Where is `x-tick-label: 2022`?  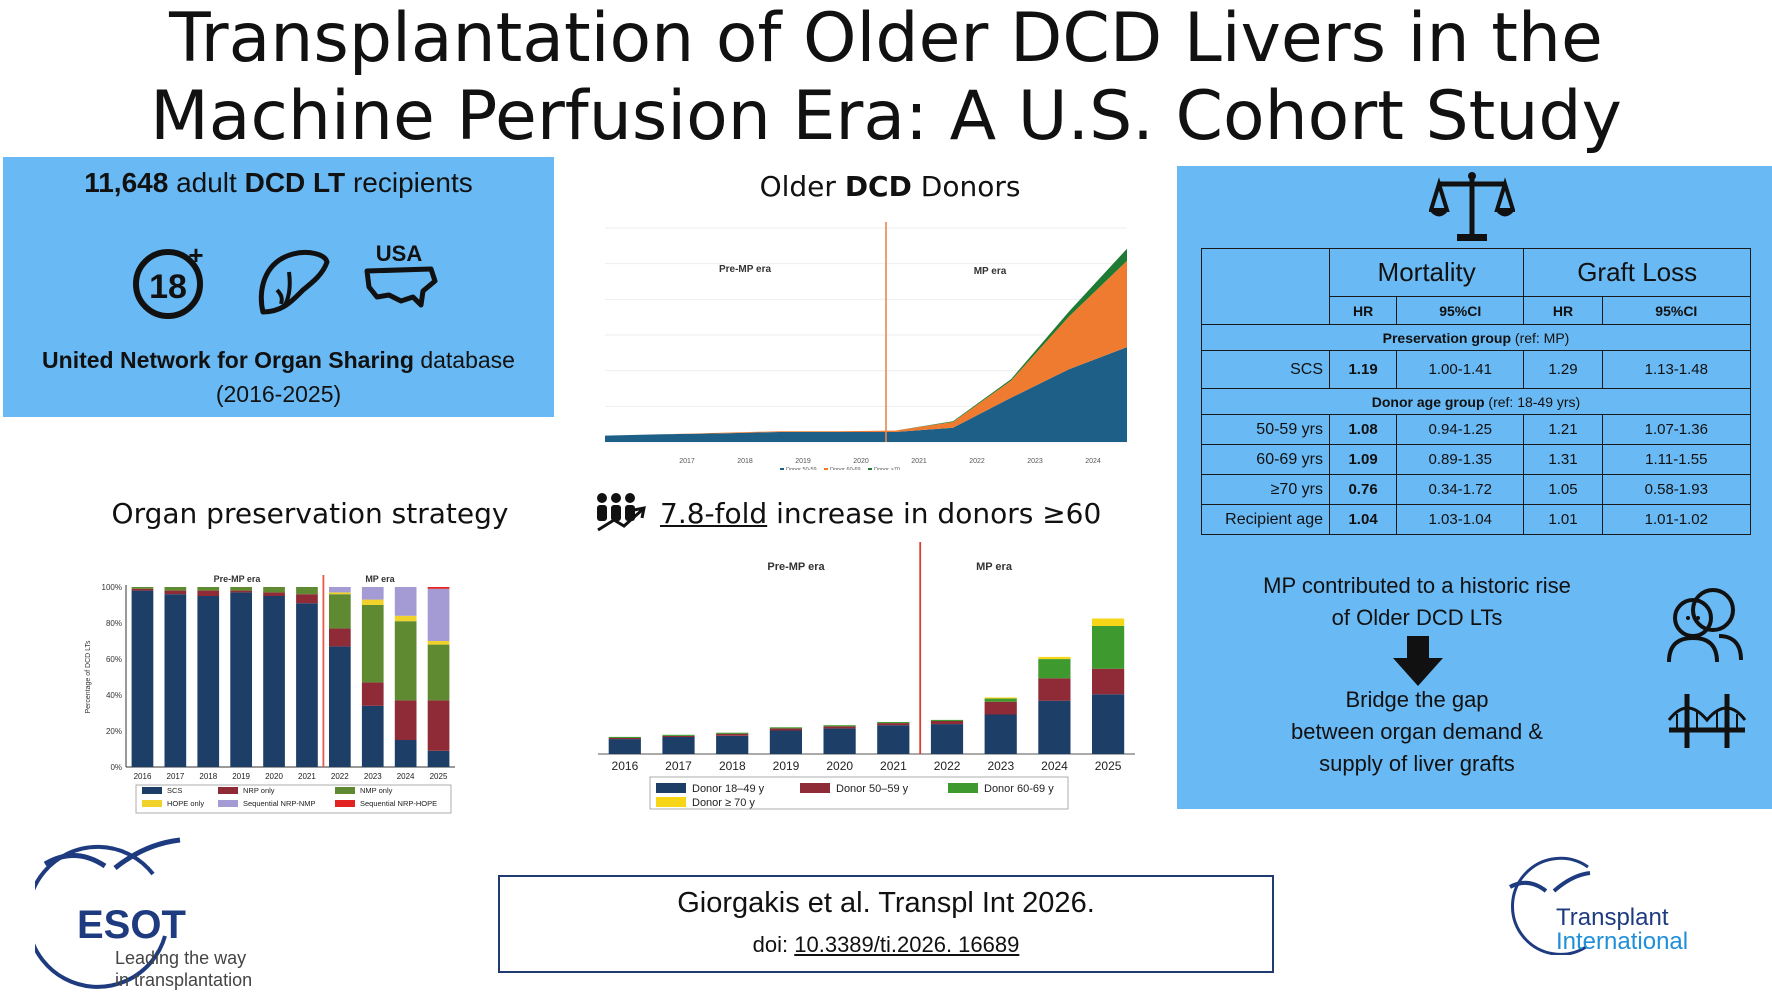
x-tick-label: 2022 is located at coordinates (340, 776).